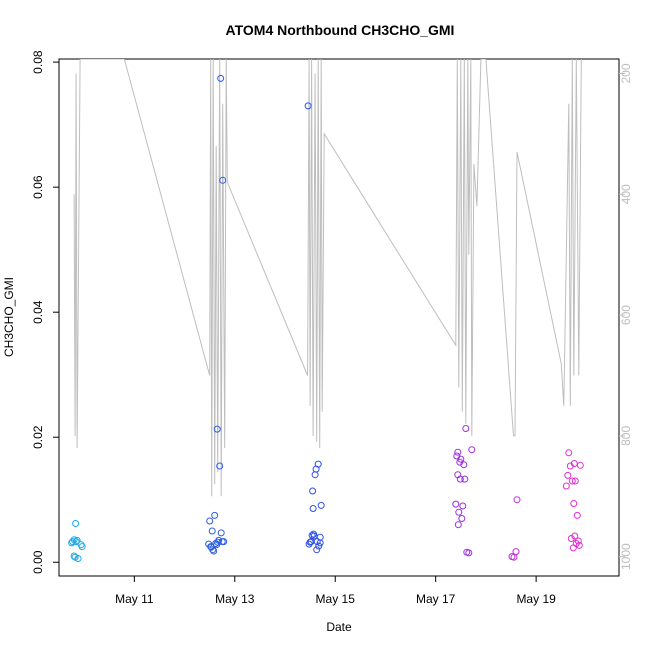 The image size is (650, 650). I want to click on y2-tick-label: 1000, so click(626, 556).